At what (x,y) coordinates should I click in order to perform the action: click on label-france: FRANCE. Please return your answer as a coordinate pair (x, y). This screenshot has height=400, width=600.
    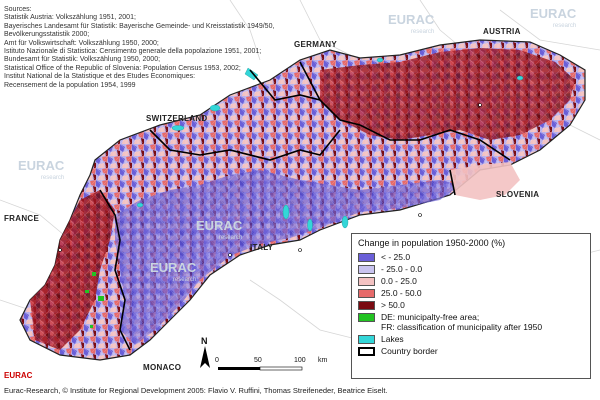
    Looking at the image, I should click on (22, 218).